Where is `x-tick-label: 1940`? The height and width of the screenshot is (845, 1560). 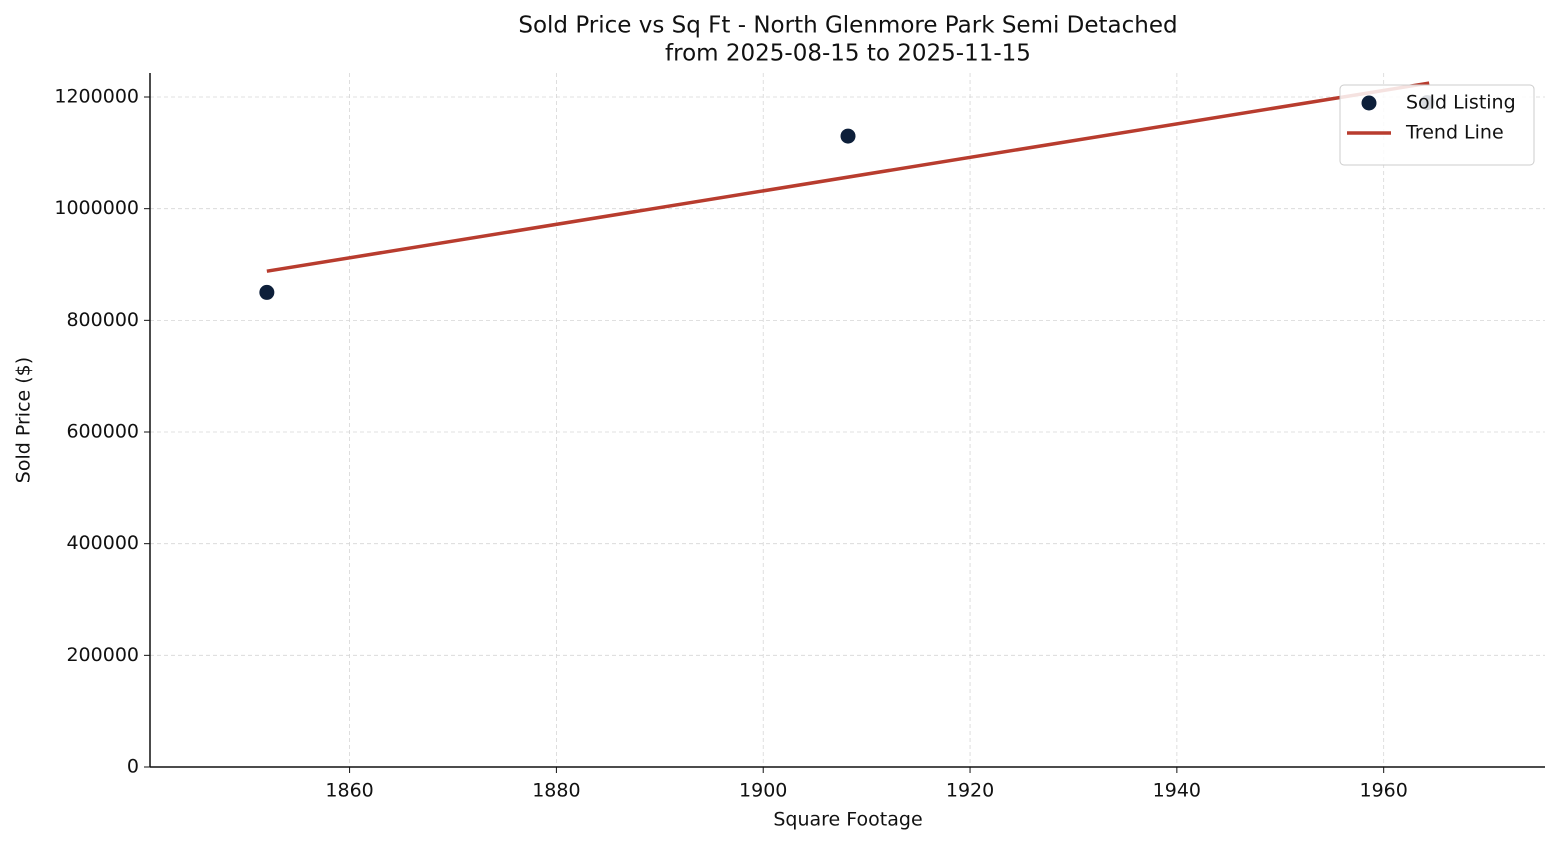
x-tick-label: 1940 is located at coordinates (1177, 791).